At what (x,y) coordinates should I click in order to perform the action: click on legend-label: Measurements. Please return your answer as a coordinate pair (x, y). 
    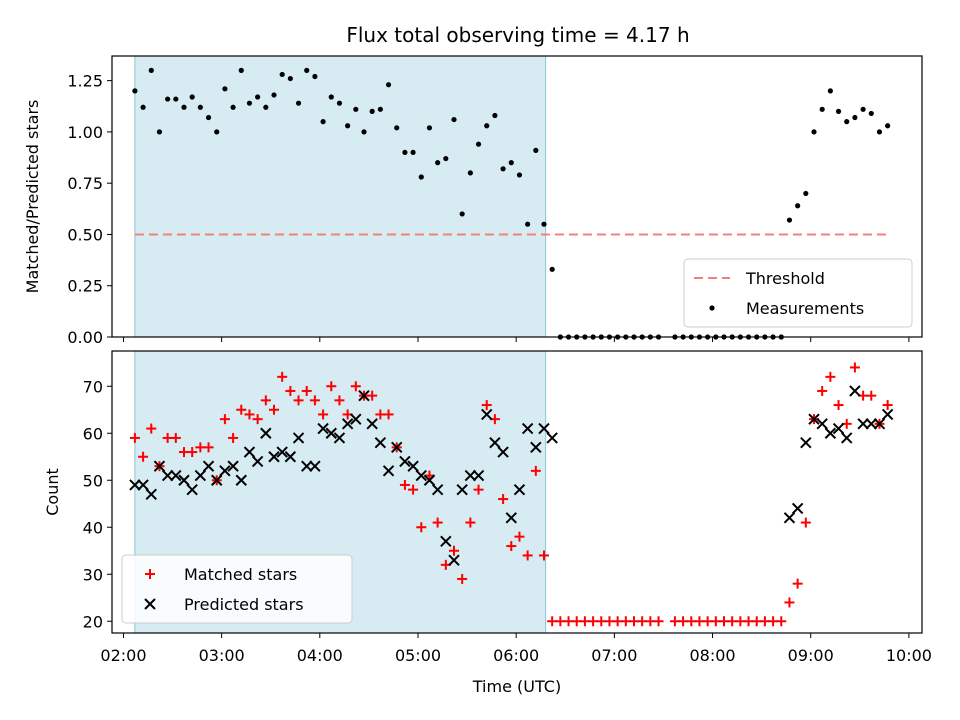
    Looking at the image, I should click on (805, 308).